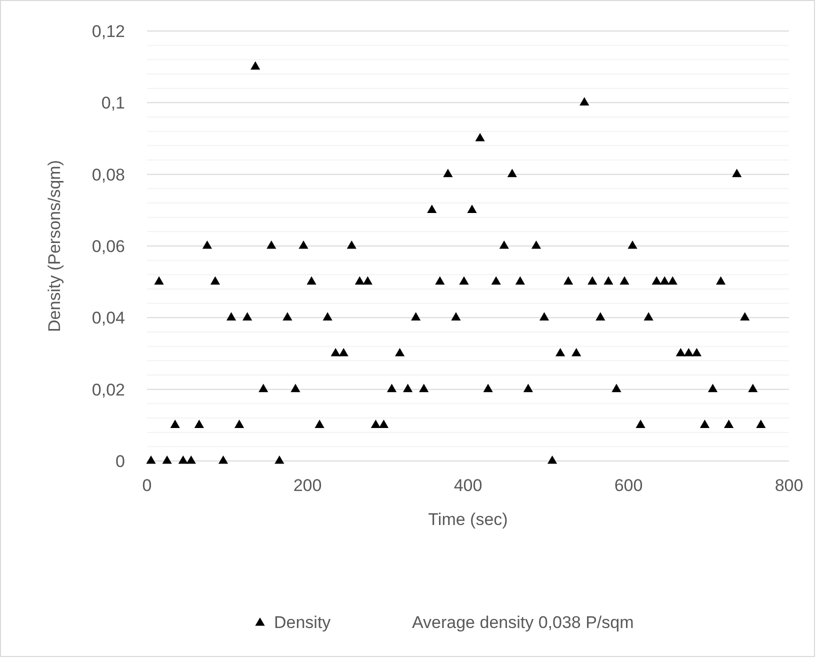 The width and height of the screenshot is (824, 666). What do you see at coordinates (307, 485) in the screenshot?
I see `x-tick-label: 200` at bounding box center [307, 485].